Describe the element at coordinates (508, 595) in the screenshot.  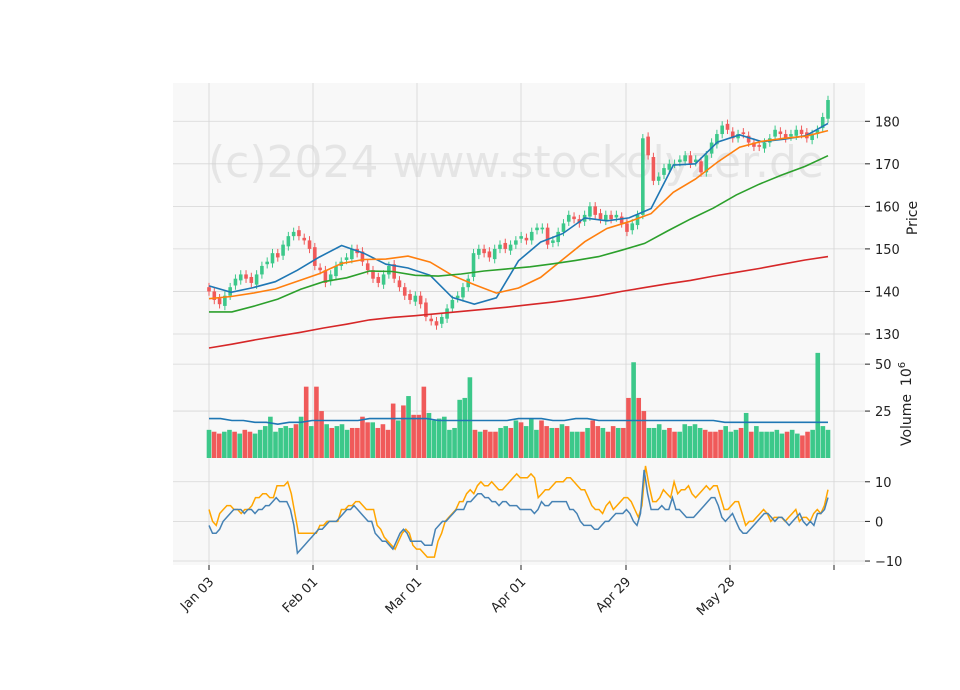
I see `x-tick-label: Apr 01` at that location.